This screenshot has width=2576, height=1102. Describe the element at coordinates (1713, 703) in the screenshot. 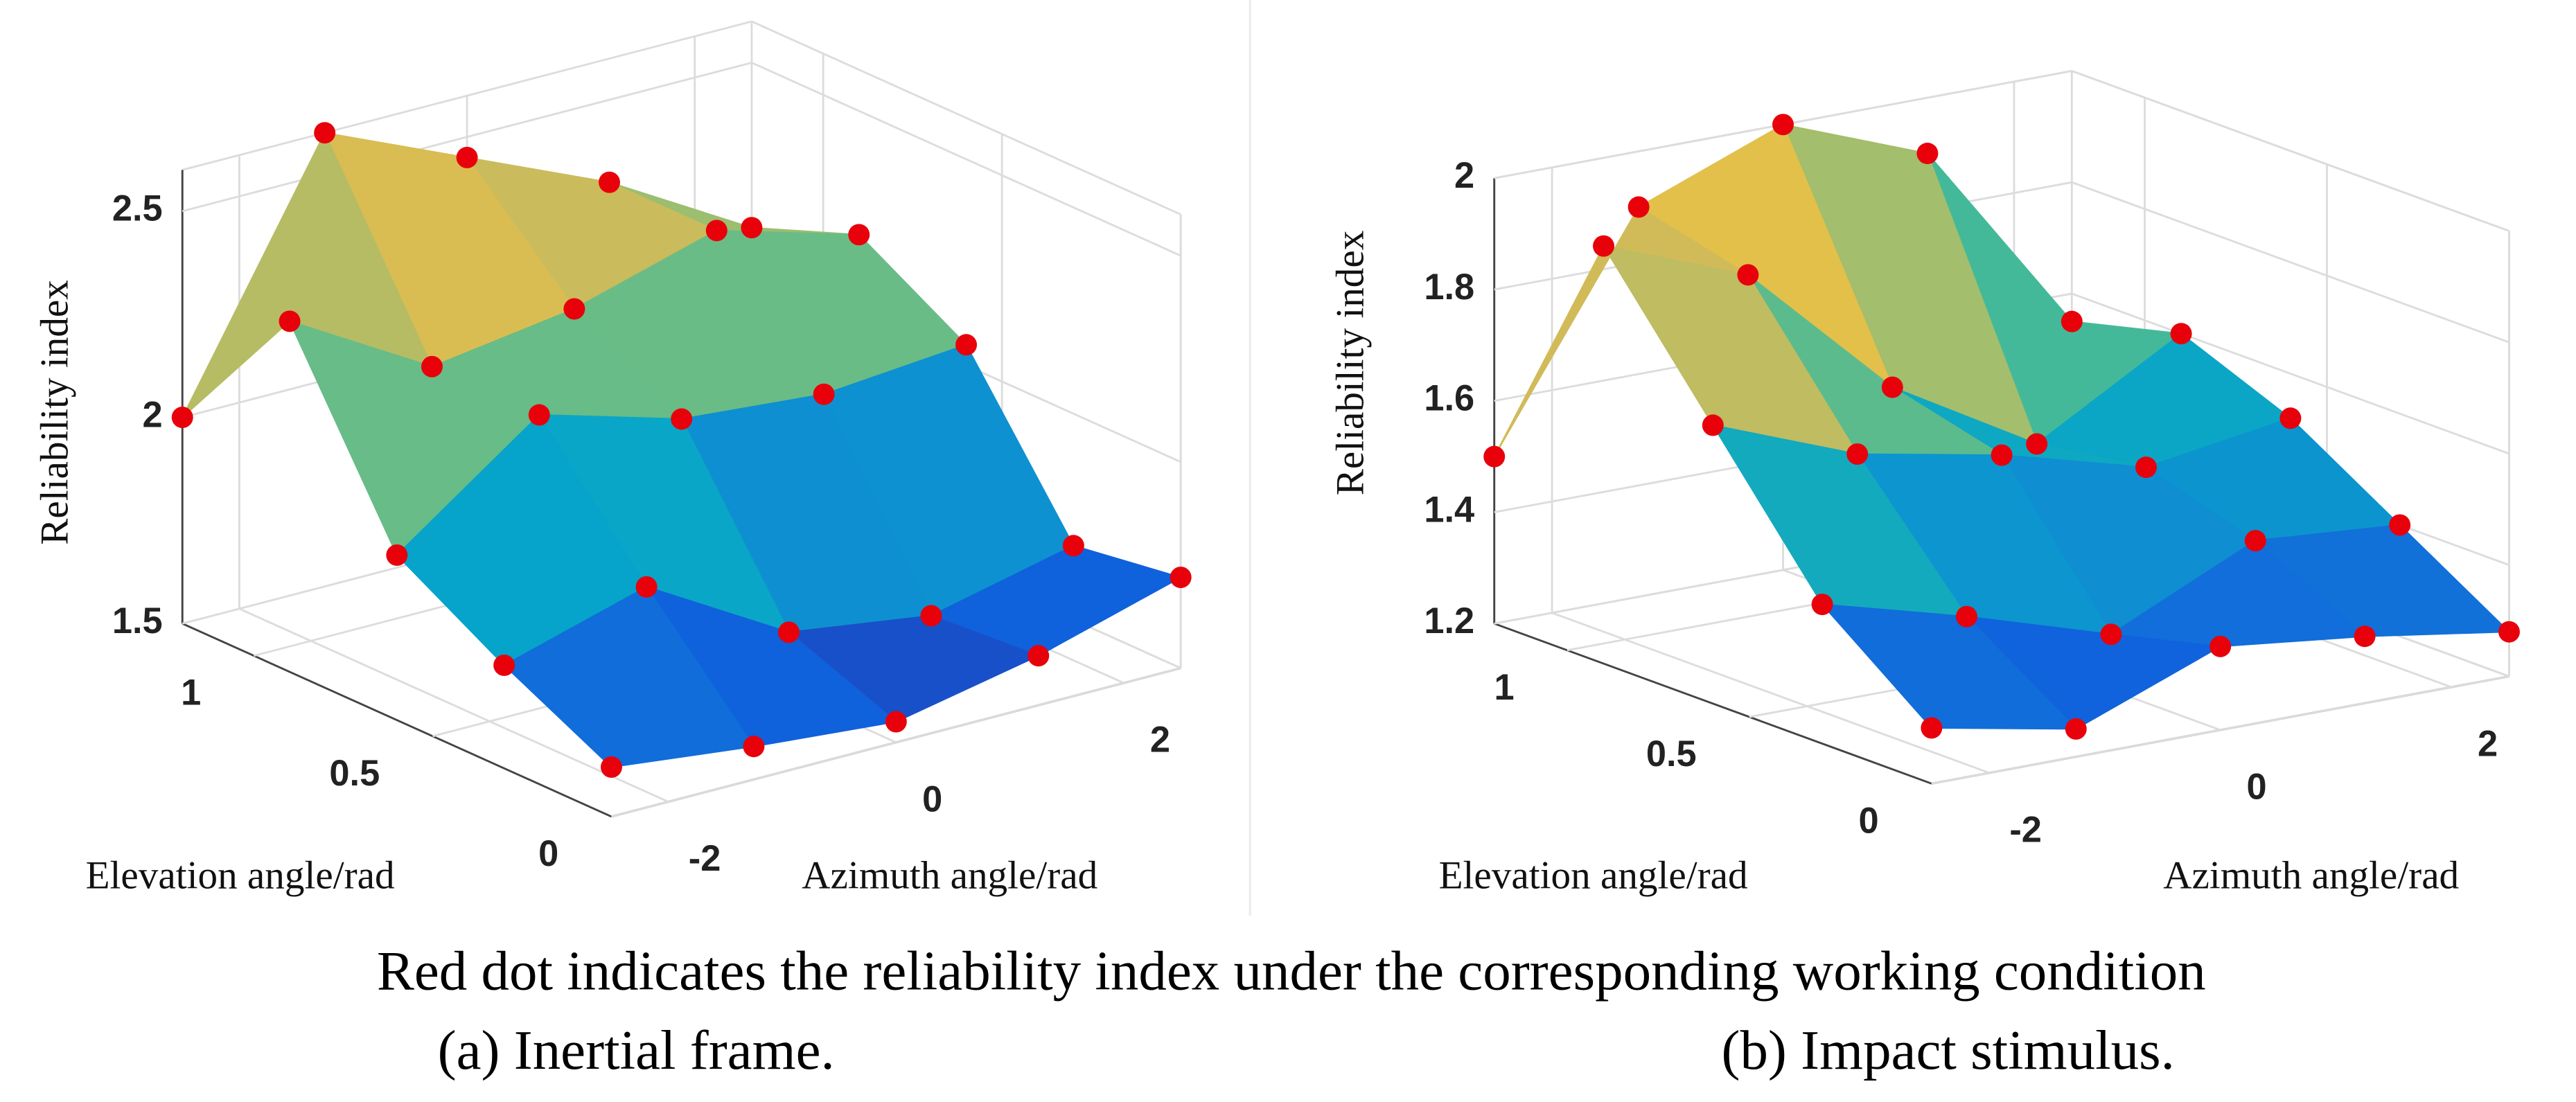

I see `axis-line` at that location.